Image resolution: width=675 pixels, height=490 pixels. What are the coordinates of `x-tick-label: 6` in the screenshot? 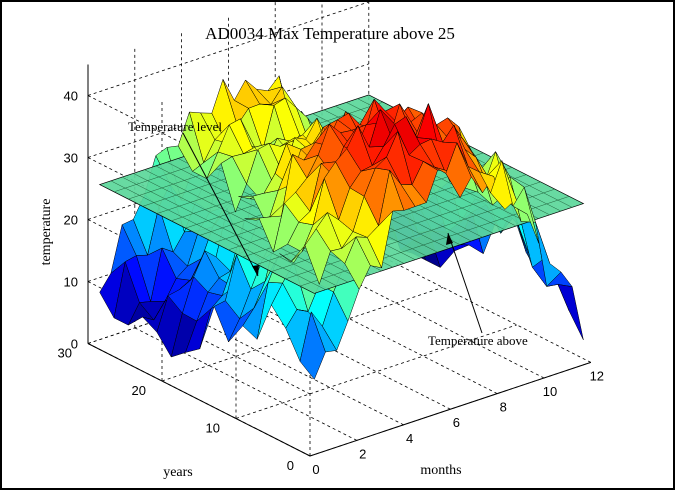 It's located at (456, 422).